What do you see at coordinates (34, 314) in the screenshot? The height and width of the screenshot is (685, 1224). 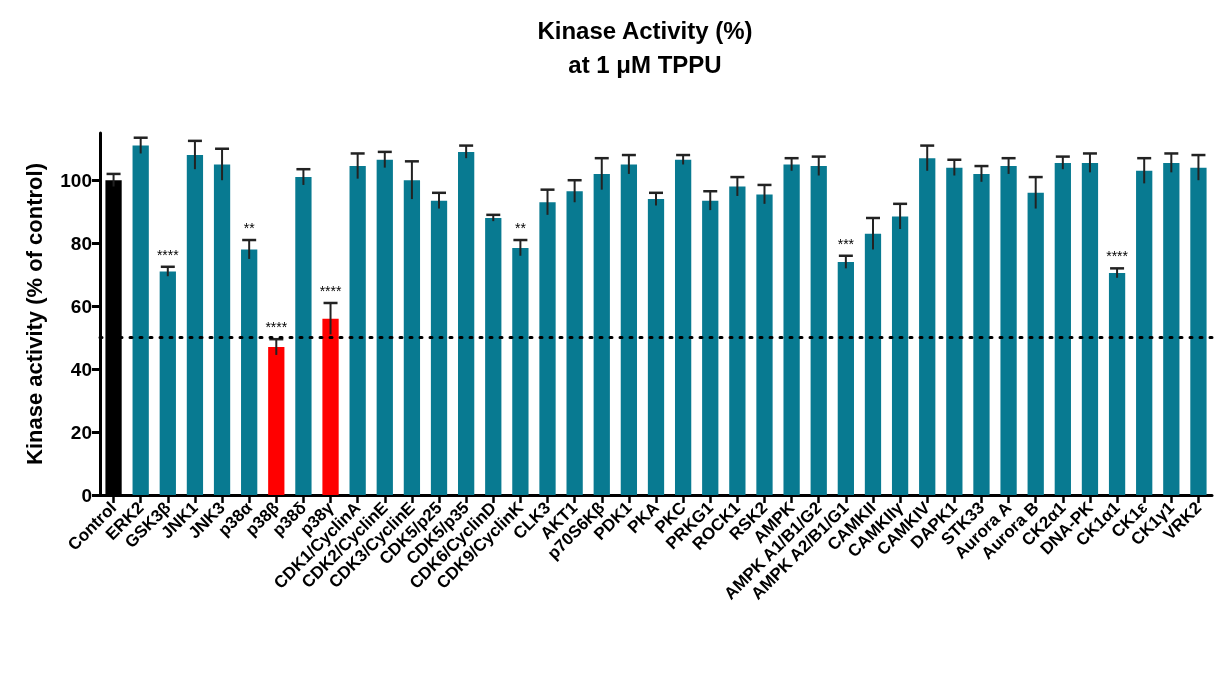 I see `y-axis-title: Kinase activity (% of control)` at bounding box center [34, 314].